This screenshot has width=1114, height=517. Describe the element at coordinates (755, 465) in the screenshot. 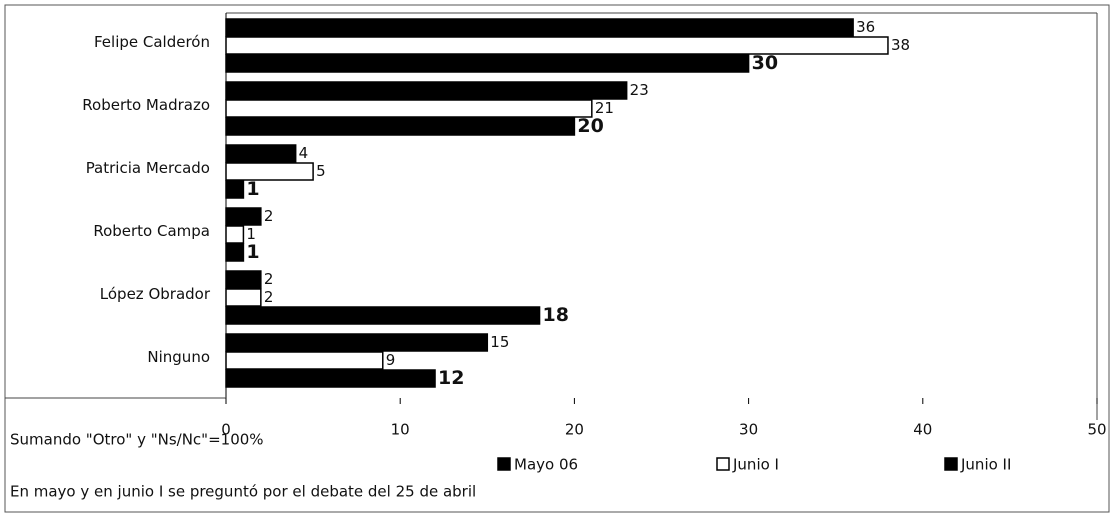

I see `legend-label: Junio I` at that location.